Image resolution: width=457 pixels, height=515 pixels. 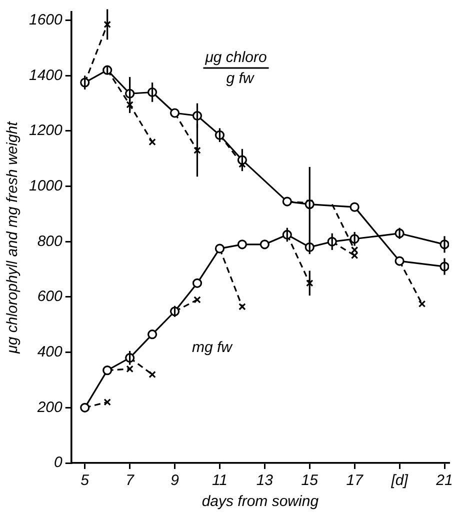 I want to click on y-axis-title: μg chlorophyll and mg fresh weight, so click(x=13, y=237).